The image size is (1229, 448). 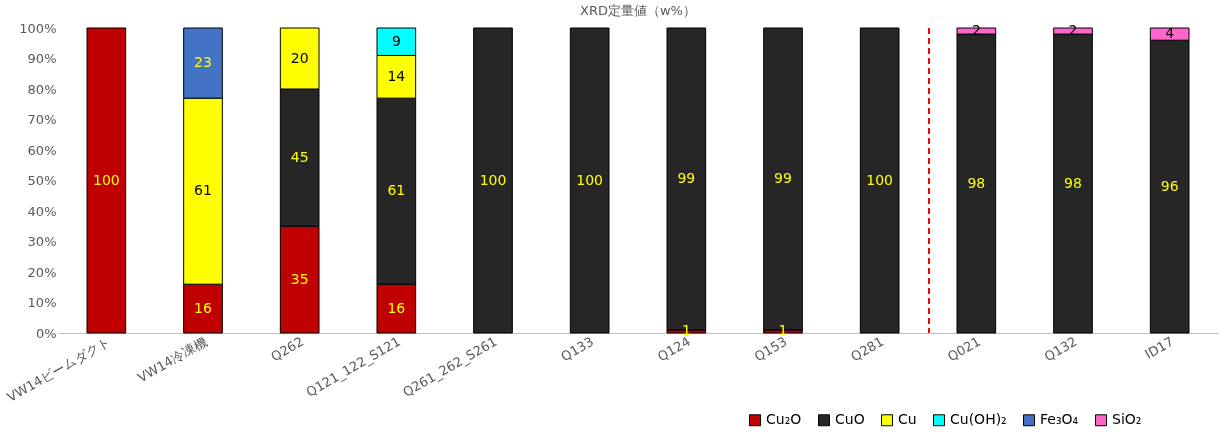 What do you see at coordinates (42, 150) in the screenshot?
I see `y-tick-label: 60%` at bounding box center [42, 150].